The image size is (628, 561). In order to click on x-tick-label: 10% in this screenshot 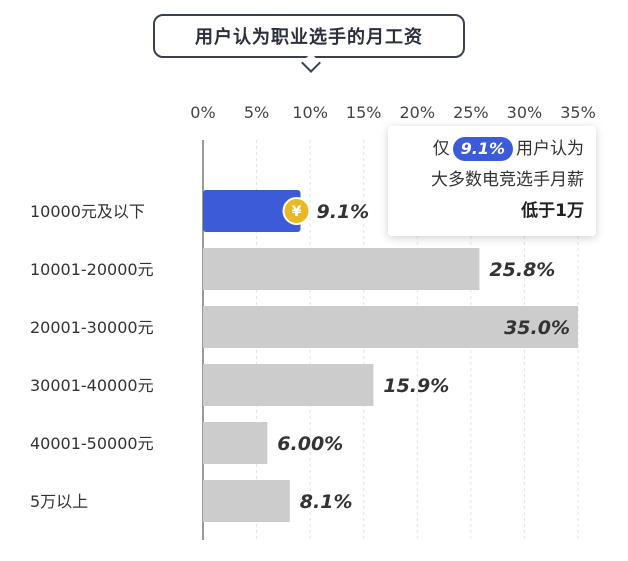, I will do `click(310, 112)`.